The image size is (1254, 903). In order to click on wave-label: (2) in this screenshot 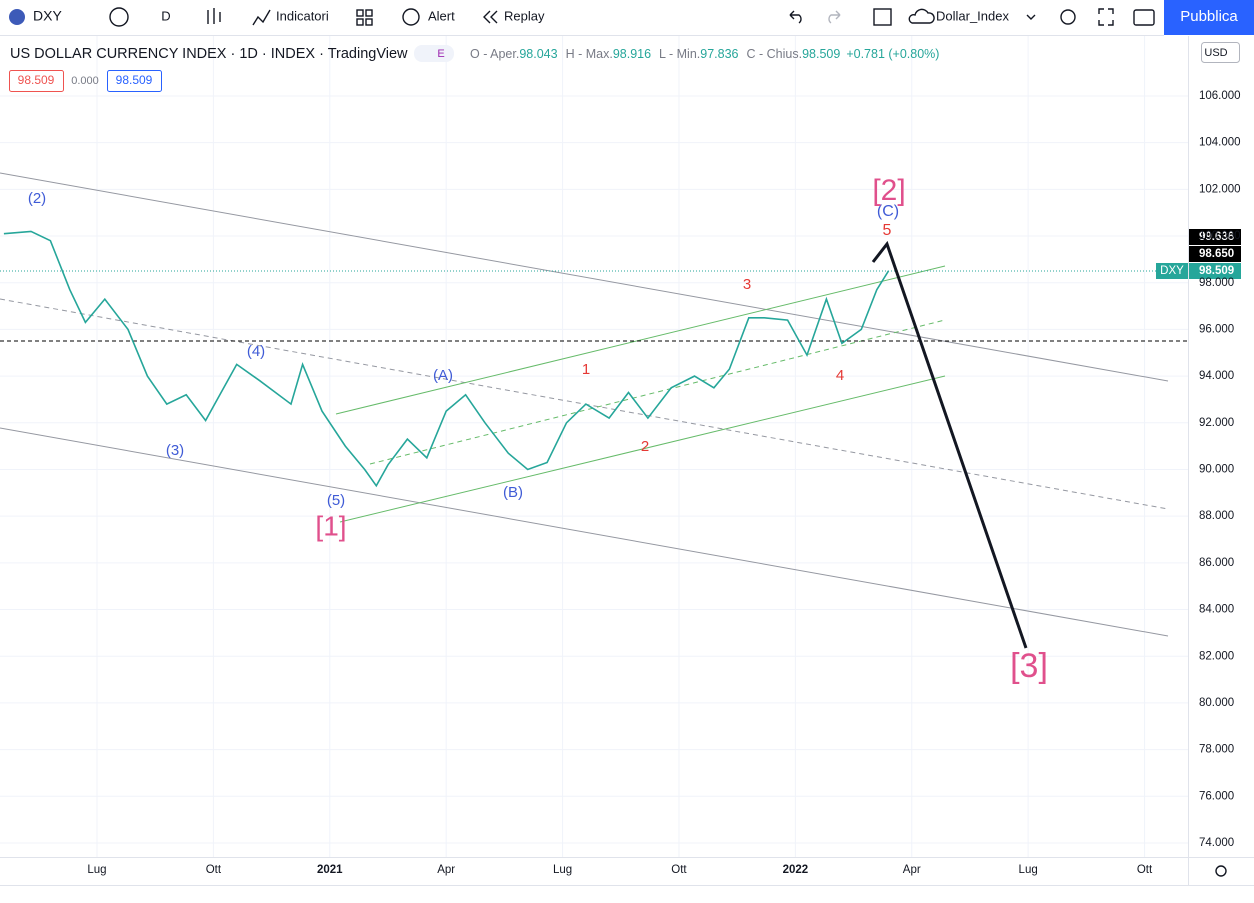, I will do `click(37, 198)`.